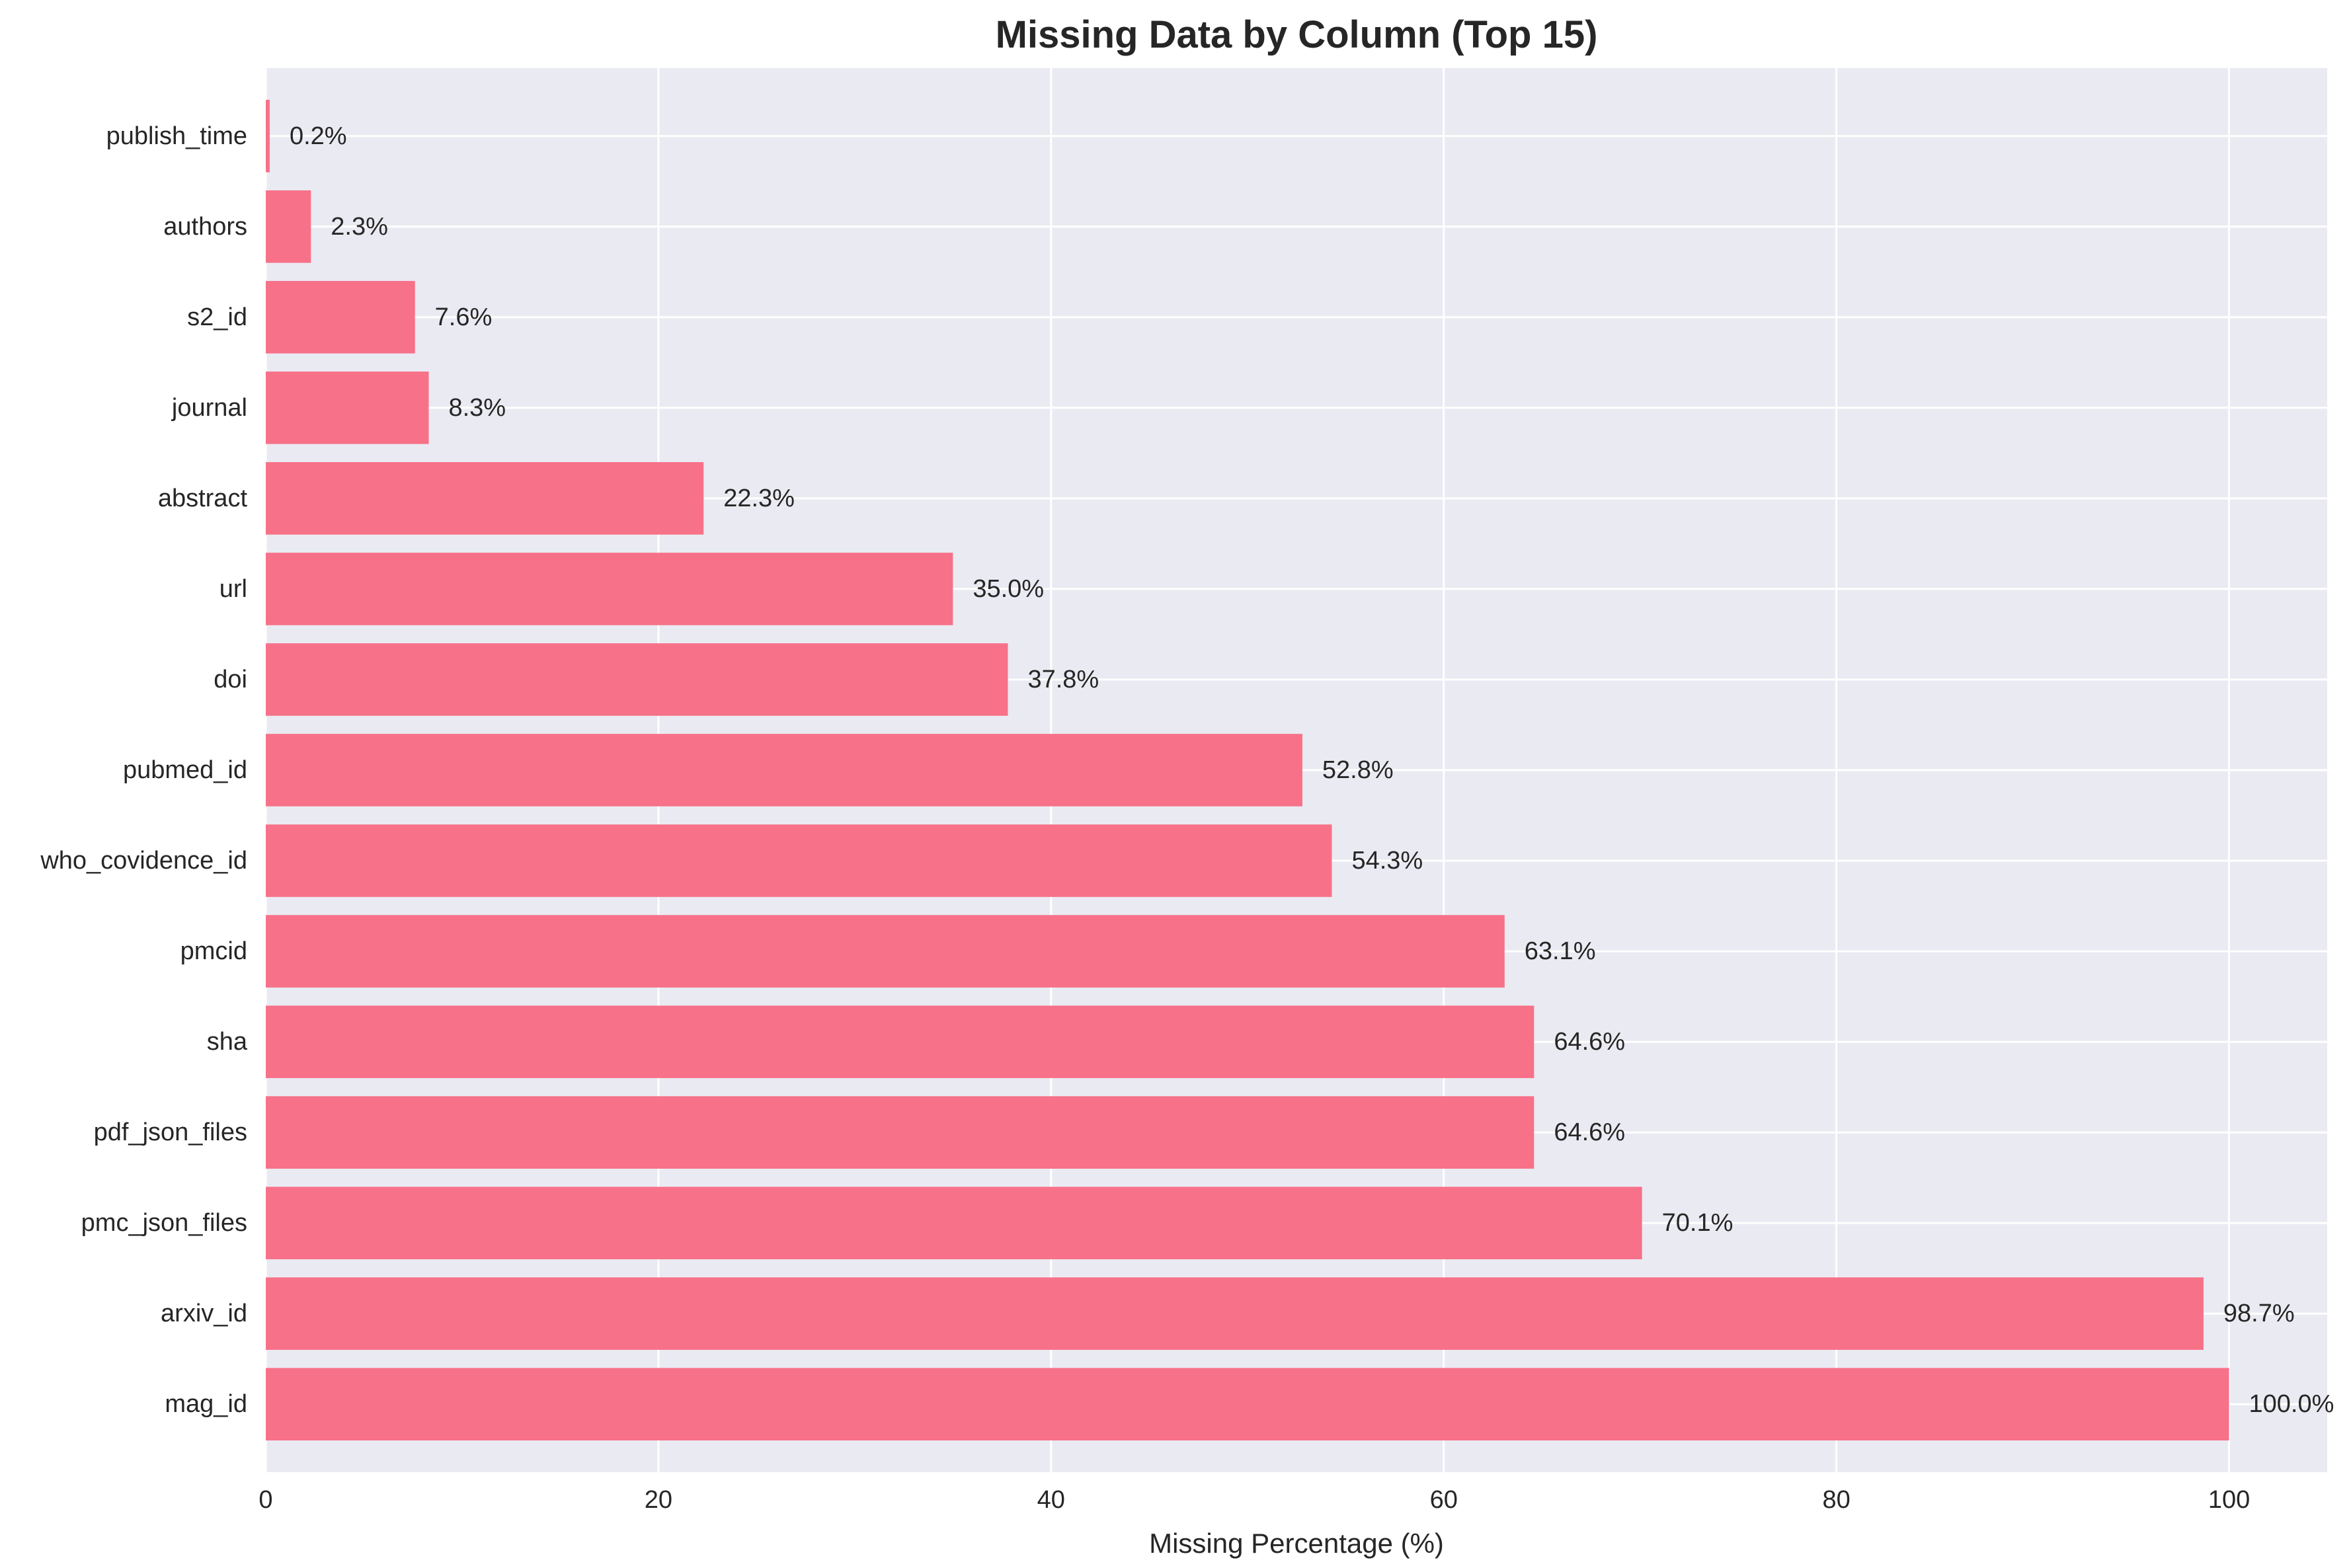 The height and width of the screenshot is (1568, 2351). What do you see at coordinates (1358, 770) in the screenshot?
I see `data-label-pubmed_id: 52.8%` at bounding box center [1358, 770].